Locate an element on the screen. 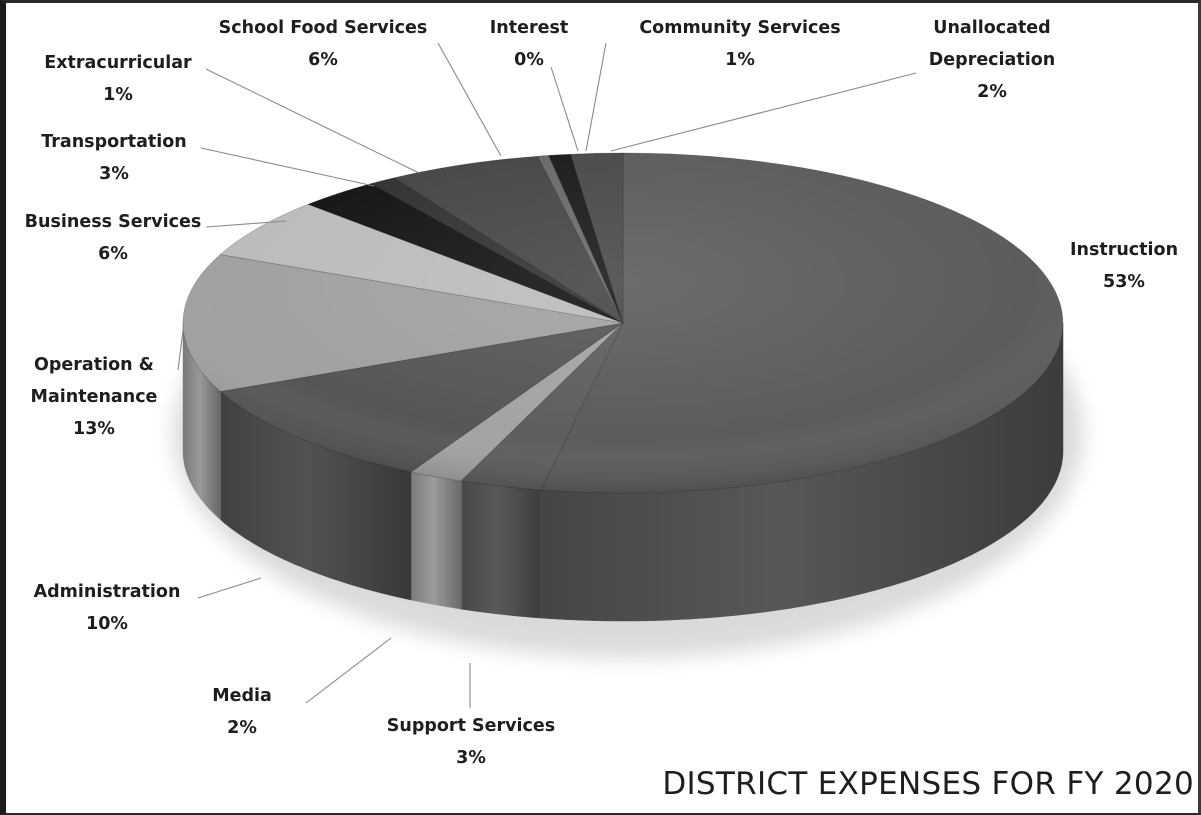 The width and height of the screenshot is (1201, 815). data-label-percent: 0% is located at coordinates (529, 60).